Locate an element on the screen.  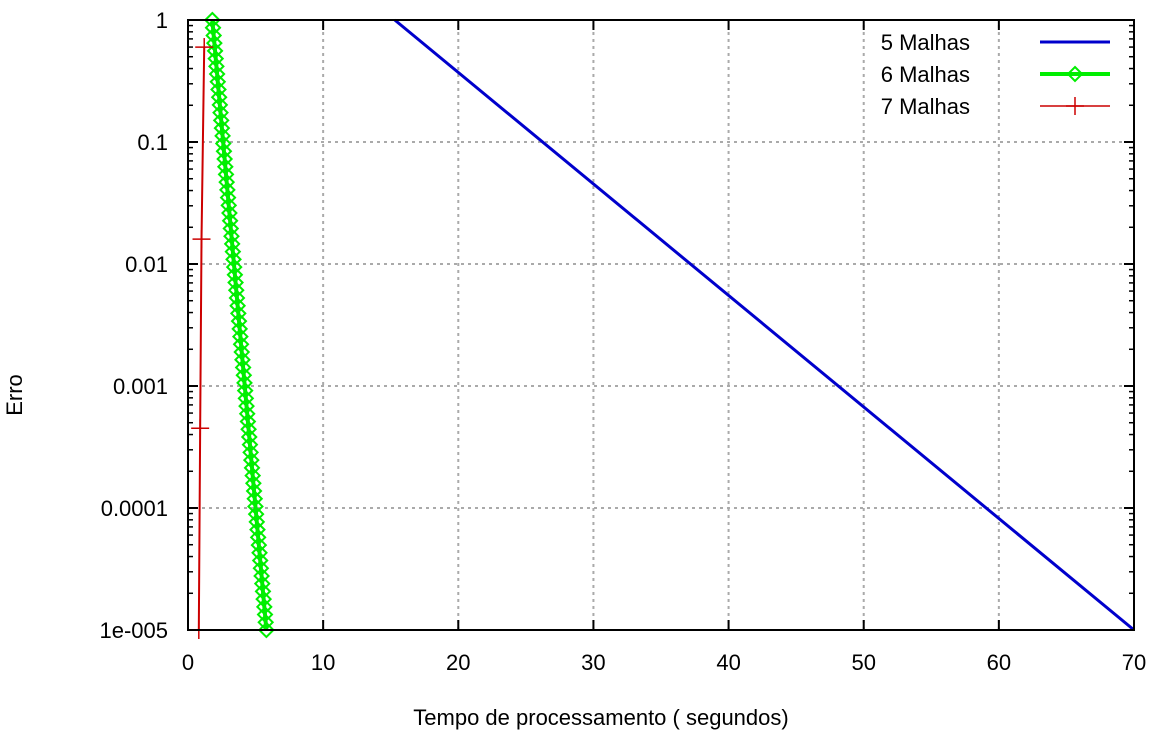
y-tick-label: 0.0001 is located at coordinates (134, 508).